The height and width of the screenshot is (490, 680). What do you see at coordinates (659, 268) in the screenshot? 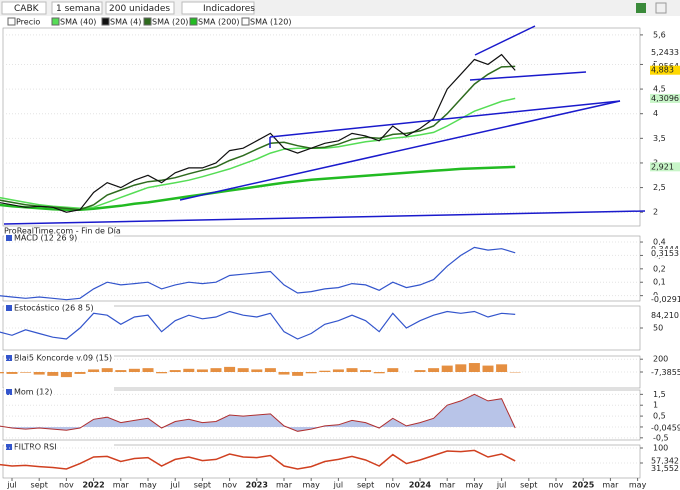
I see `y-tick-label: 0,2` at bounding box center [659, 268].